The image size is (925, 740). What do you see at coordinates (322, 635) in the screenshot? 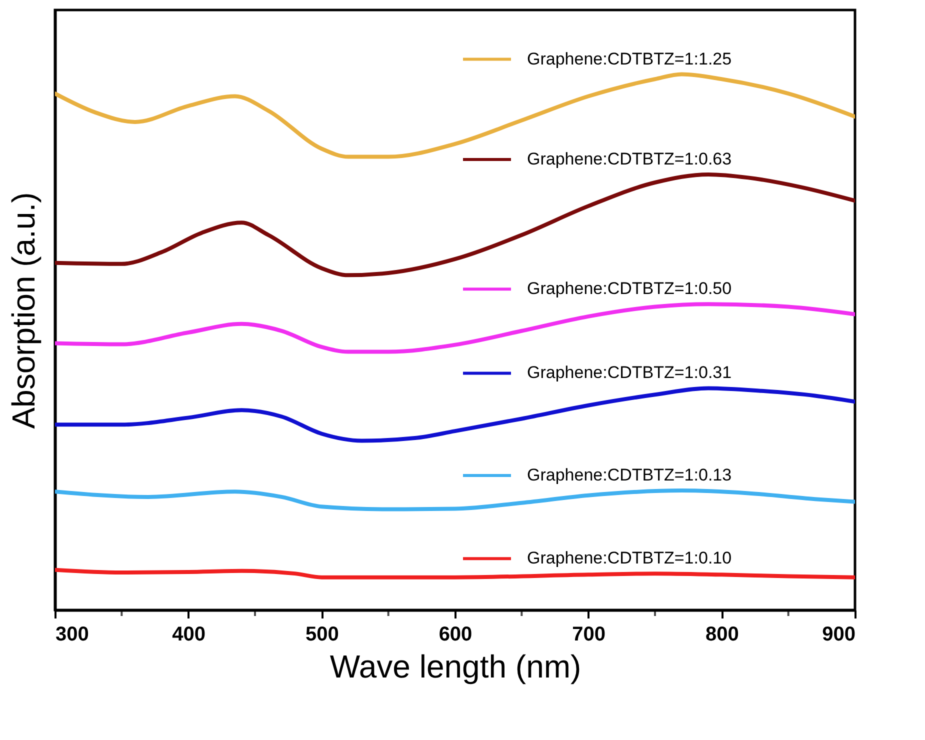
I see `x-tick-label: 500` at bounding box center [322, 635].